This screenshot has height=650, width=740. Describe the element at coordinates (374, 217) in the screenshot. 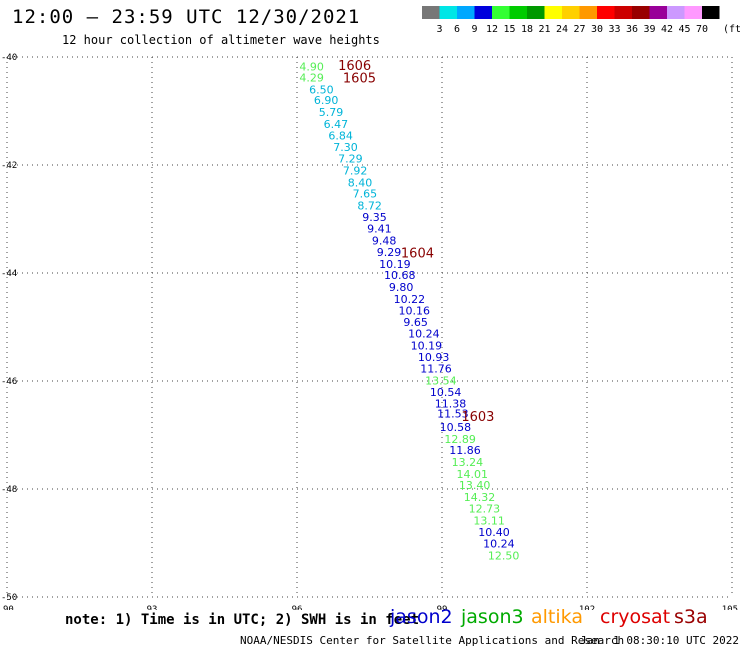

I see `wave-height-label: 9.35` at that location.